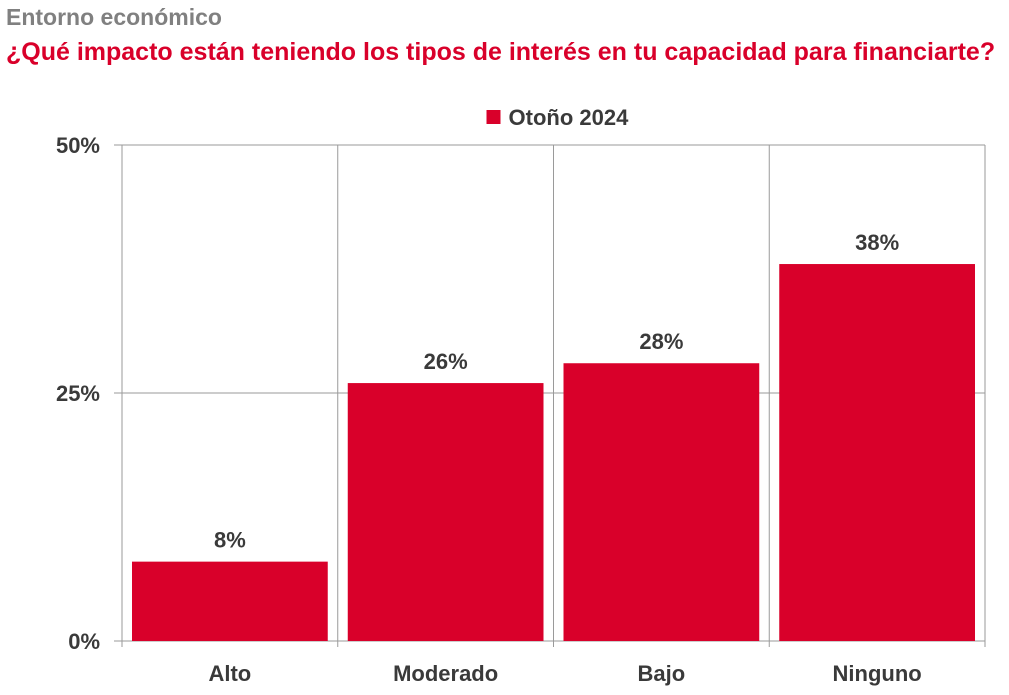 The image size is (1009, 695). Describe the element at coordinates (877, 452) in the screenshot. I see `bar-ninguno` at that location.